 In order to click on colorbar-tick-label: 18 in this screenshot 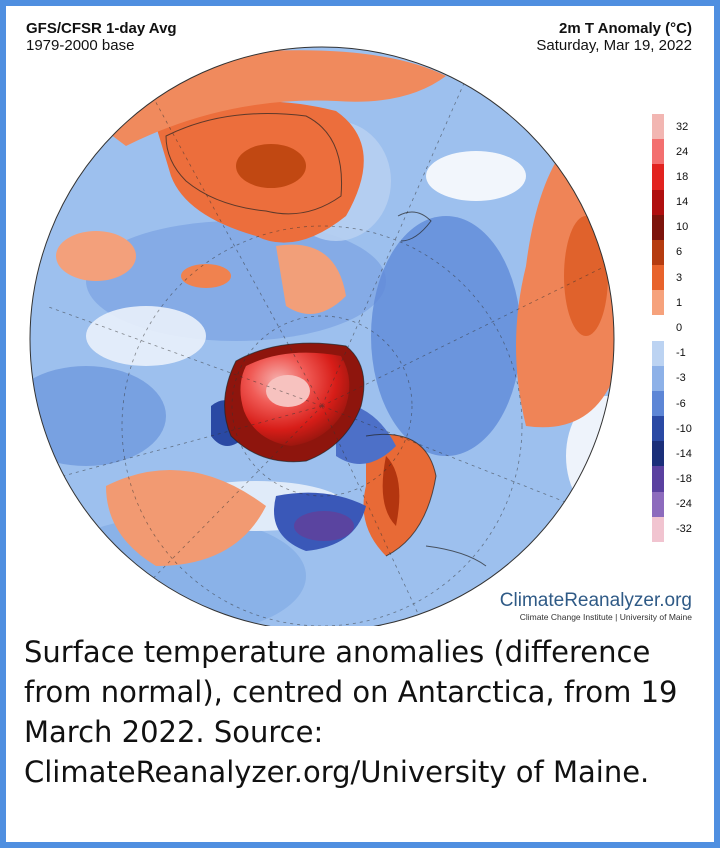, I will do `click(682, 176)`.